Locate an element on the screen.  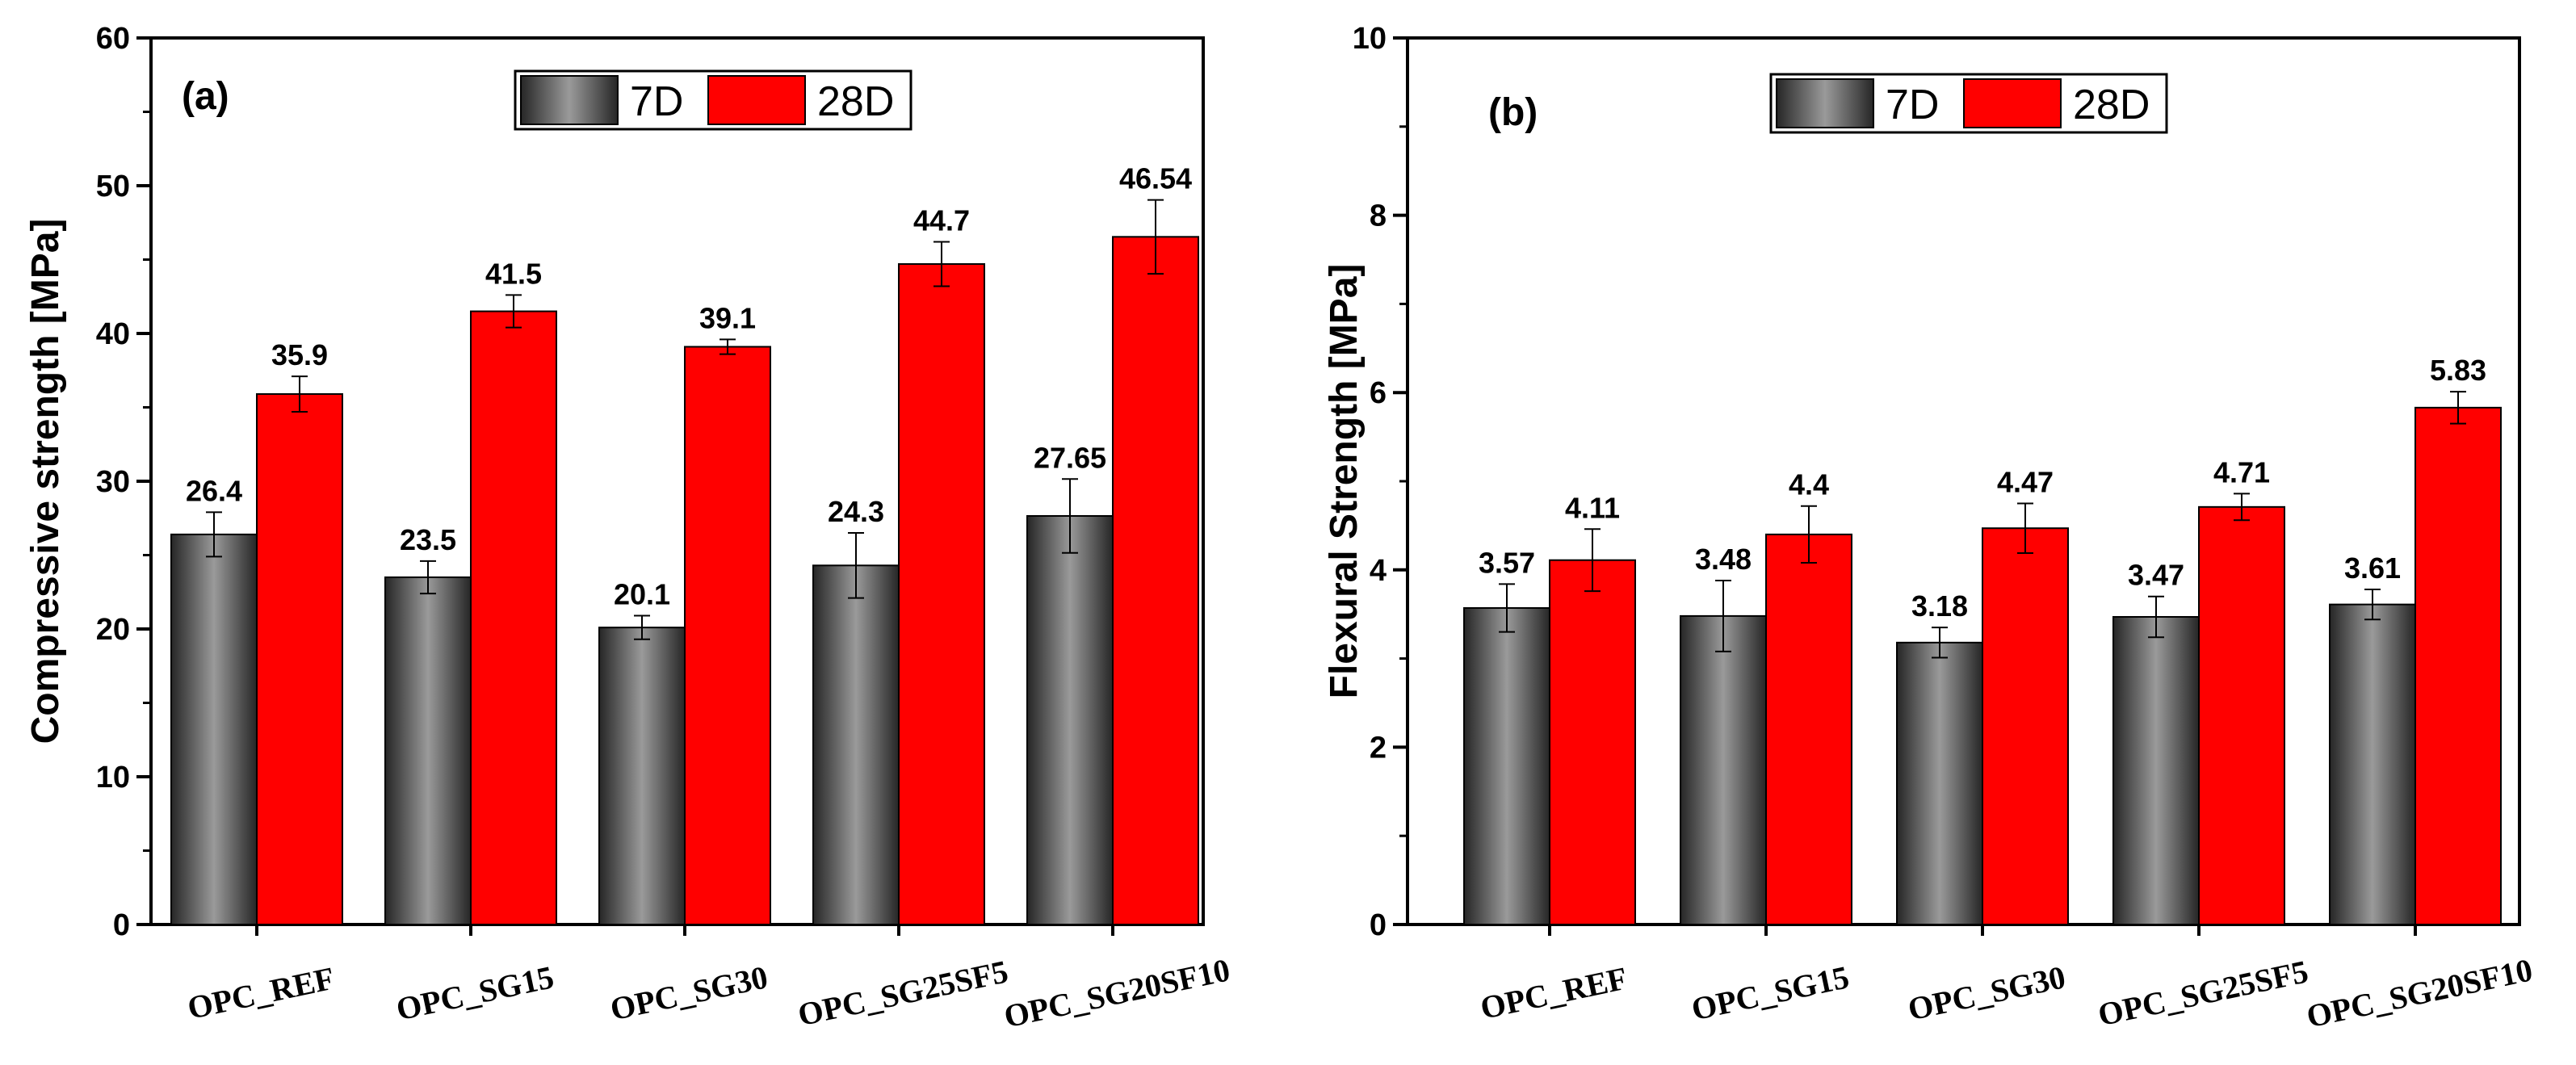
y-tick-label: 6 is located at coordinates (1378, 393).